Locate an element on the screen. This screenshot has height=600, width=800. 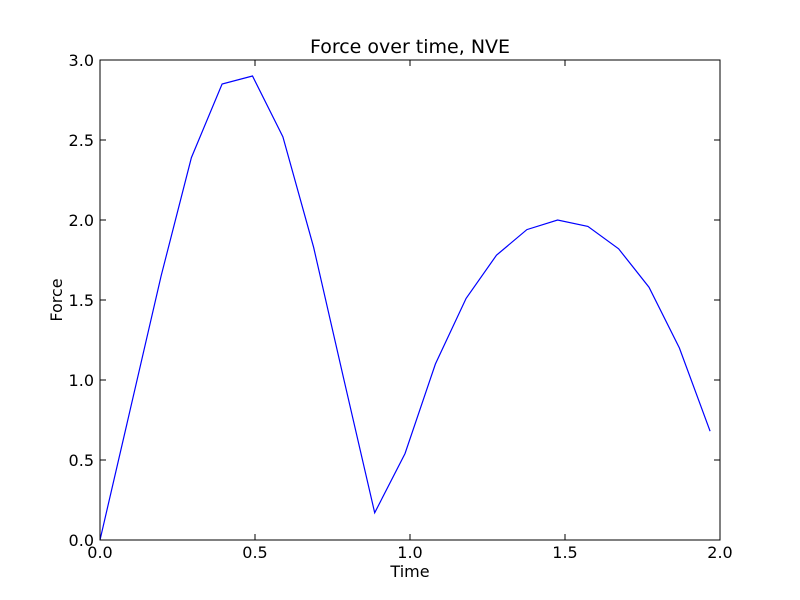
x-tick-label: 1.5 is located at coordinates (564, 552).